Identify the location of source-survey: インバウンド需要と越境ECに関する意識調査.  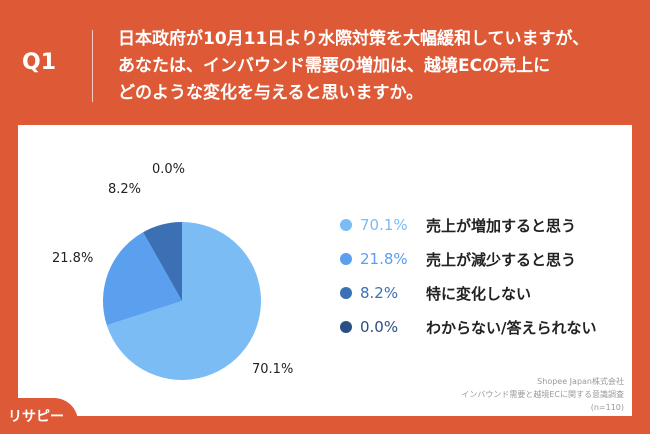
(542, 394).